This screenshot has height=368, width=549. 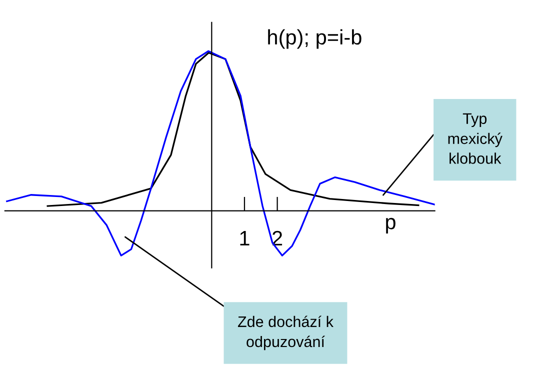 I want to click on x-axis-title: p, so click(x=391, y=226).